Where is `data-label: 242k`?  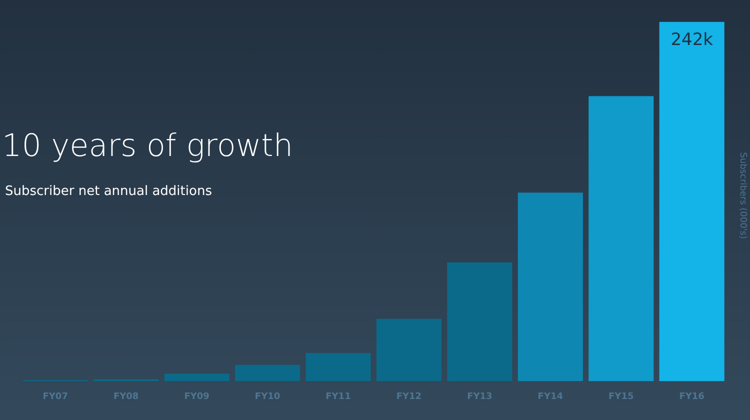
data-label: 242k is located at coordinates (692, 40).